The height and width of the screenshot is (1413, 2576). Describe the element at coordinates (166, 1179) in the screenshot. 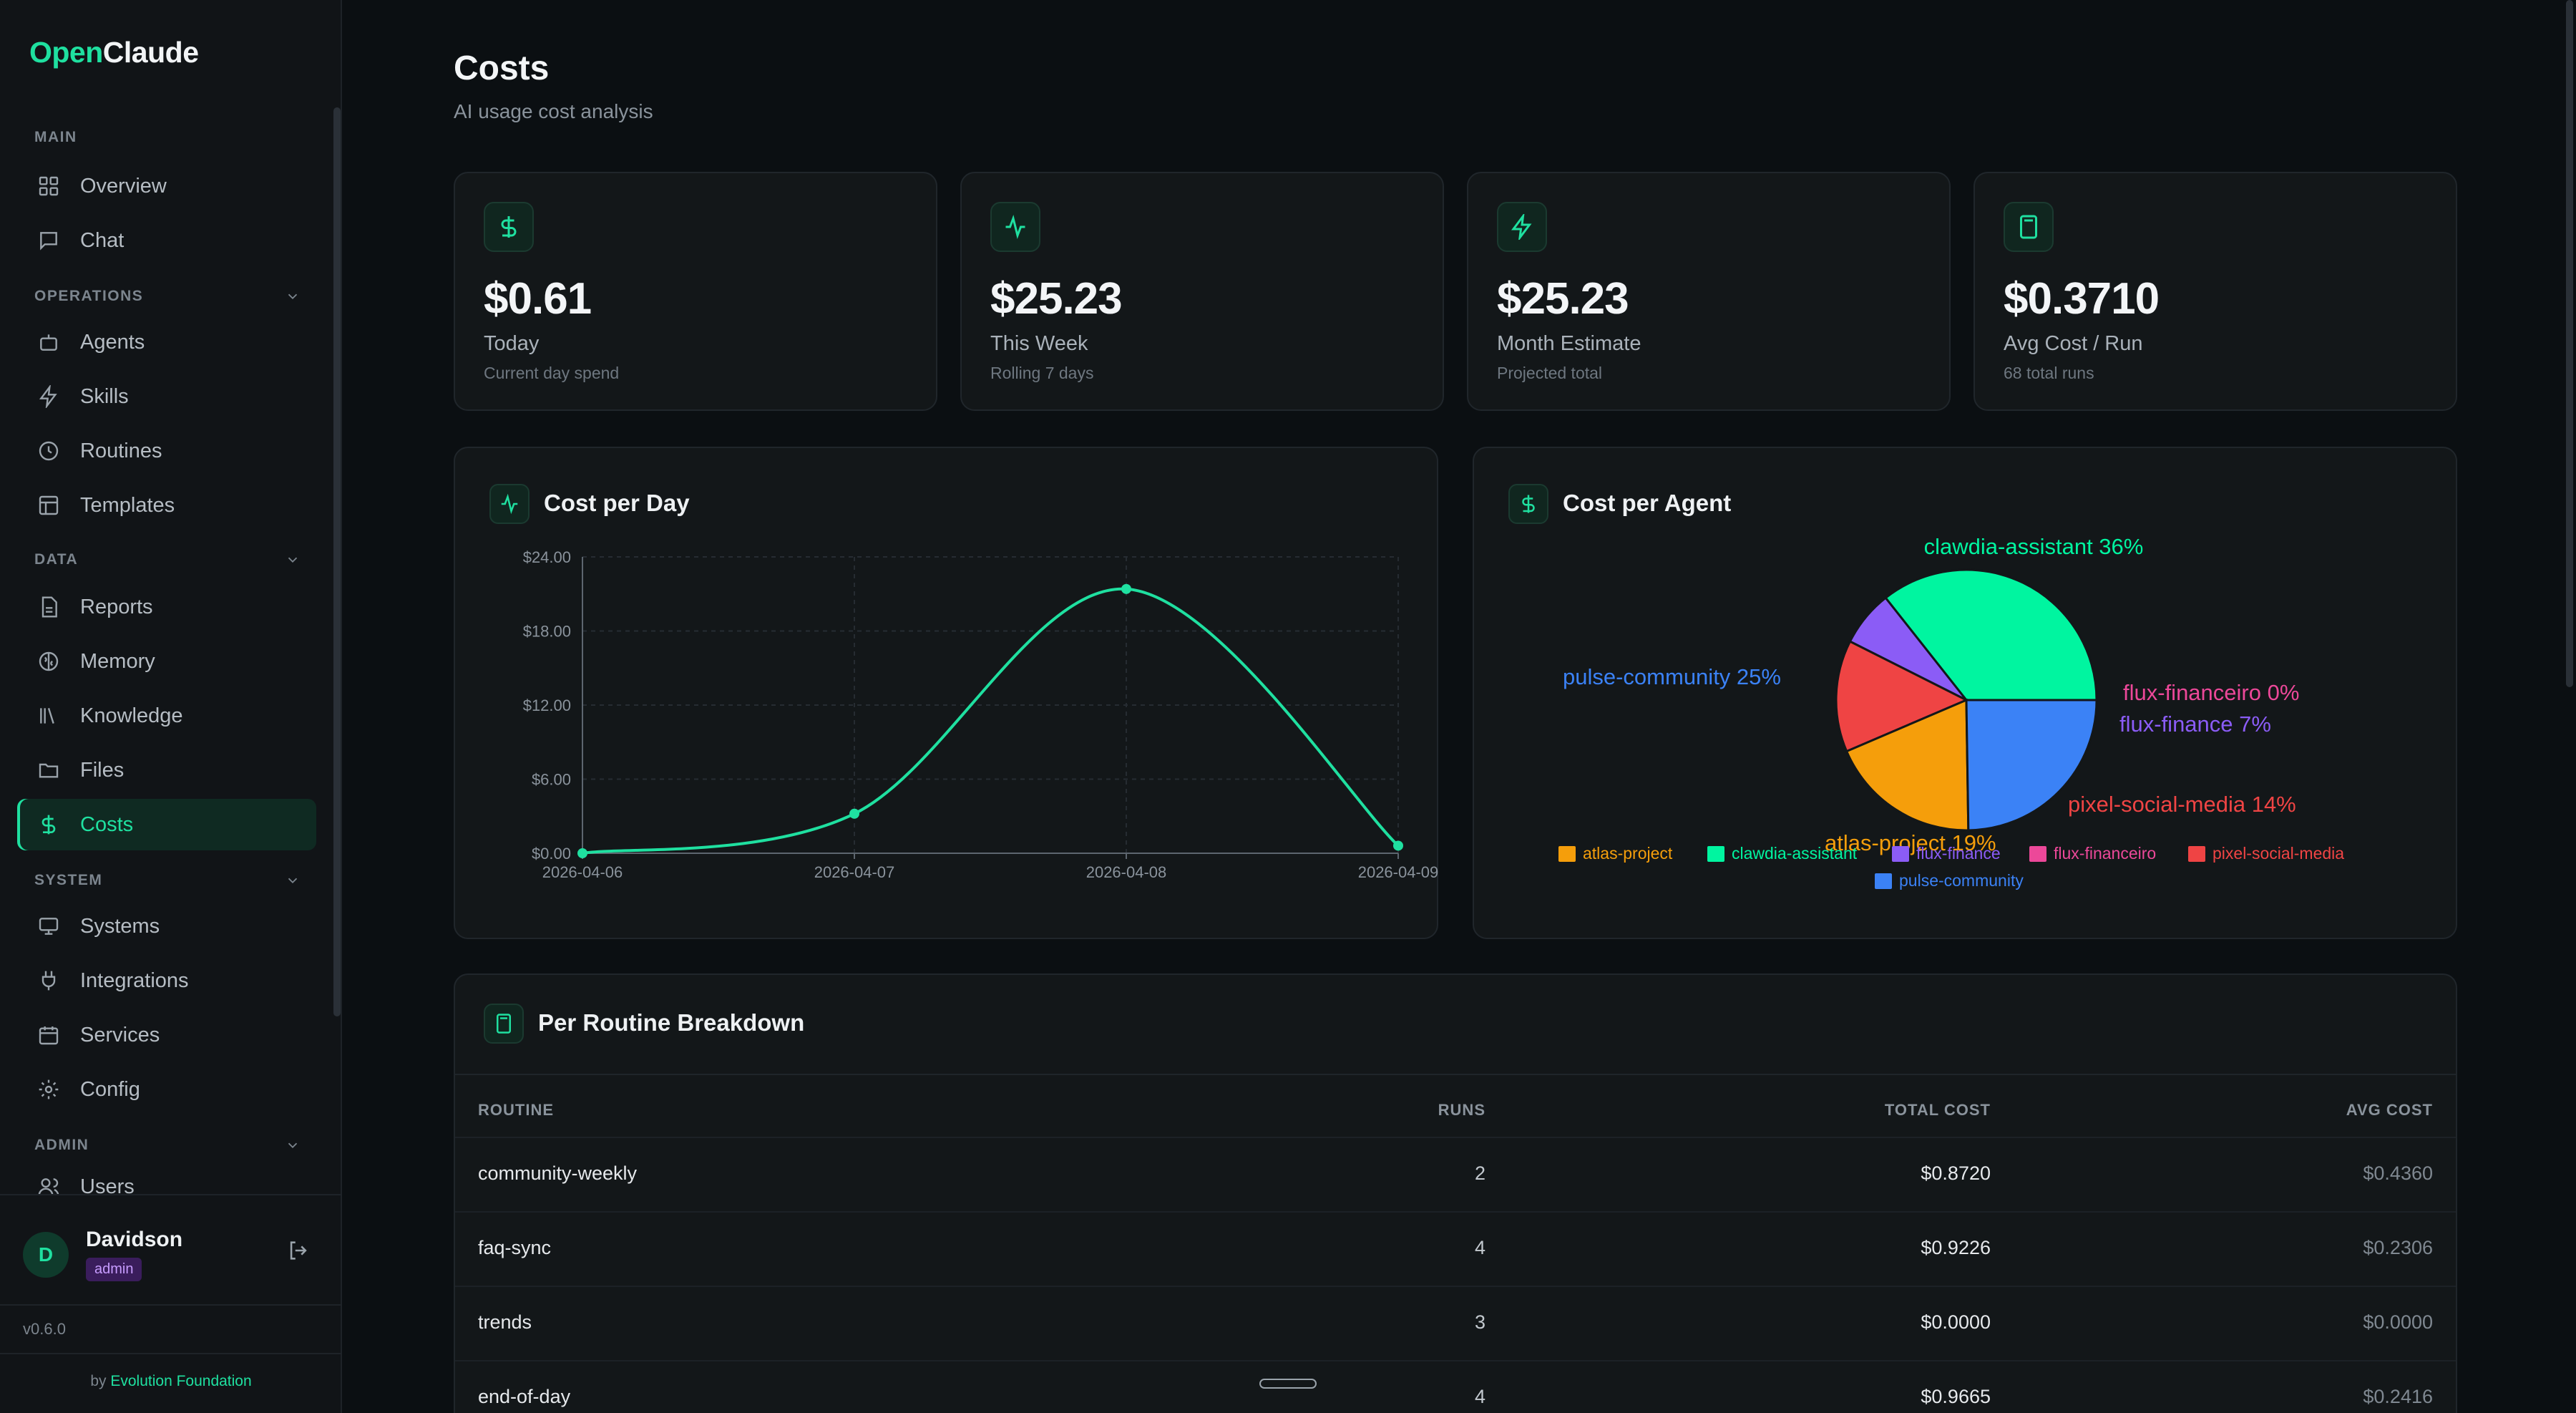

I see `sidebar-item-users: Users` at that location.